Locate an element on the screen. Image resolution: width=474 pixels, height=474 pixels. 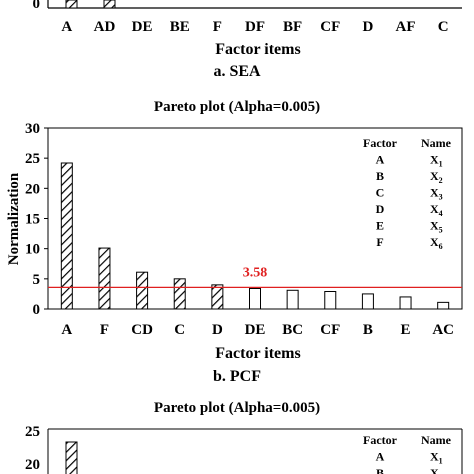
legend-name: X3 is located at coordinates (436, 194).